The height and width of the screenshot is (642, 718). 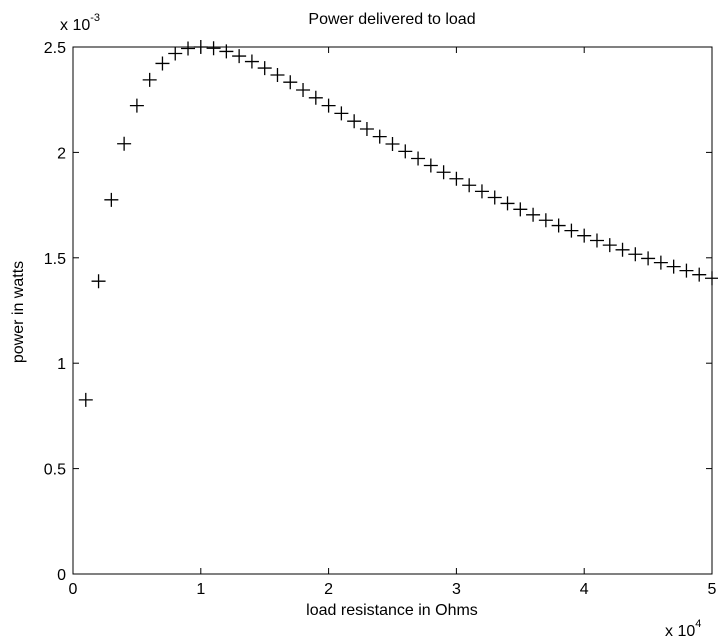 I want to click on x-axis-label: load resistance in Ohms, so click(x=392, y=610).